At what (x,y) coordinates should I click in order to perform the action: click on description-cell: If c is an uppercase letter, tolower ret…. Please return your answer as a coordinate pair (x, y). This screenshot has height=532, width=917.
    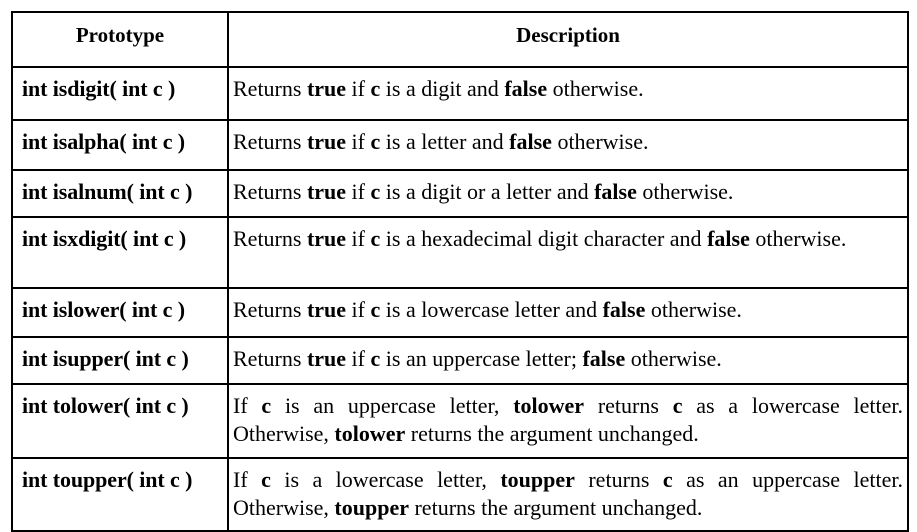
    Looking at the image, I should click on (568, 421).